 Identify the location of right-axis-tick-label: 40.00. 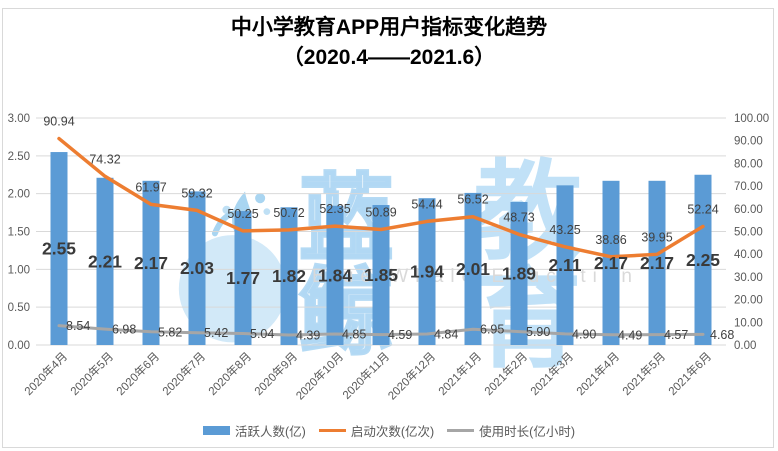
(748, 255).